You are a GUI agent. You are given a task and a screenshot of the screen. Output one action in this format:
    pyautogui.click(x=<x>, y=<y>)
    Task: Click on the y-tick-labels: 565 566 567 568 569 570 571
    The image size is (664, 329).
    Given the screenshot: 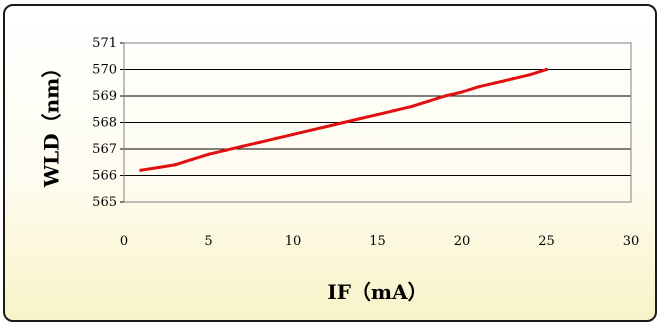 What is the action you would take?
    pyautogui.click(x=104, y=123)
    